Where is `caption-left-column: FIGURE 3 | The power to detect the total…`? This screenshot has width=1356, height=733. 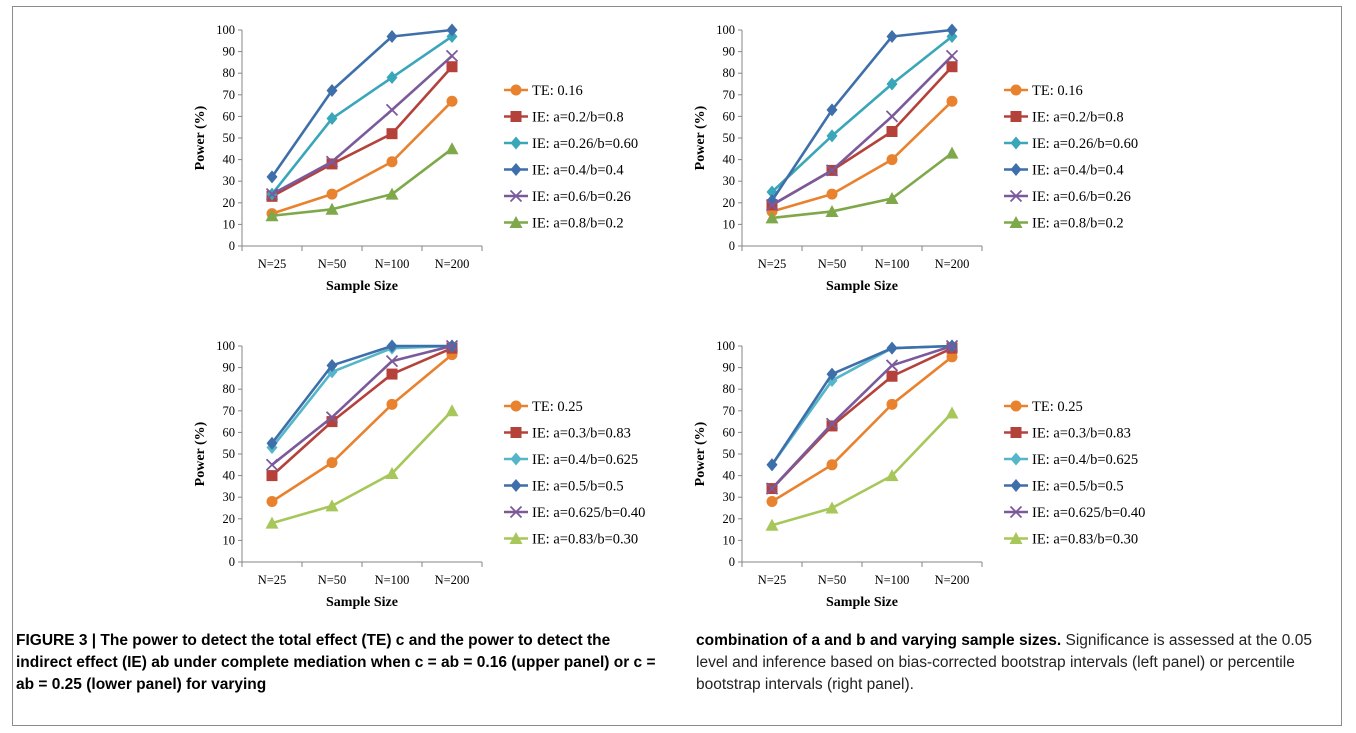 caption-left-column: FIGURE 3 | The power to detect the total… is located at coordinates (336, 663).